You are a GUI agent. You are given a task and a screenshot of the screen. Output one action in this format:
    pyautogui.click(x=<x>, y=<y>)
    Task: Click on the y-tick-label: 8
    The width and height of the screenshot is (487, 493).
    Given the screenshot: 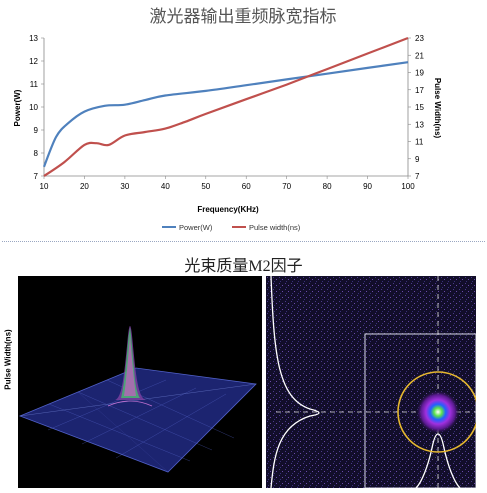 What is the action you would take?
    pyautogui.click(x=36, y=153)
    